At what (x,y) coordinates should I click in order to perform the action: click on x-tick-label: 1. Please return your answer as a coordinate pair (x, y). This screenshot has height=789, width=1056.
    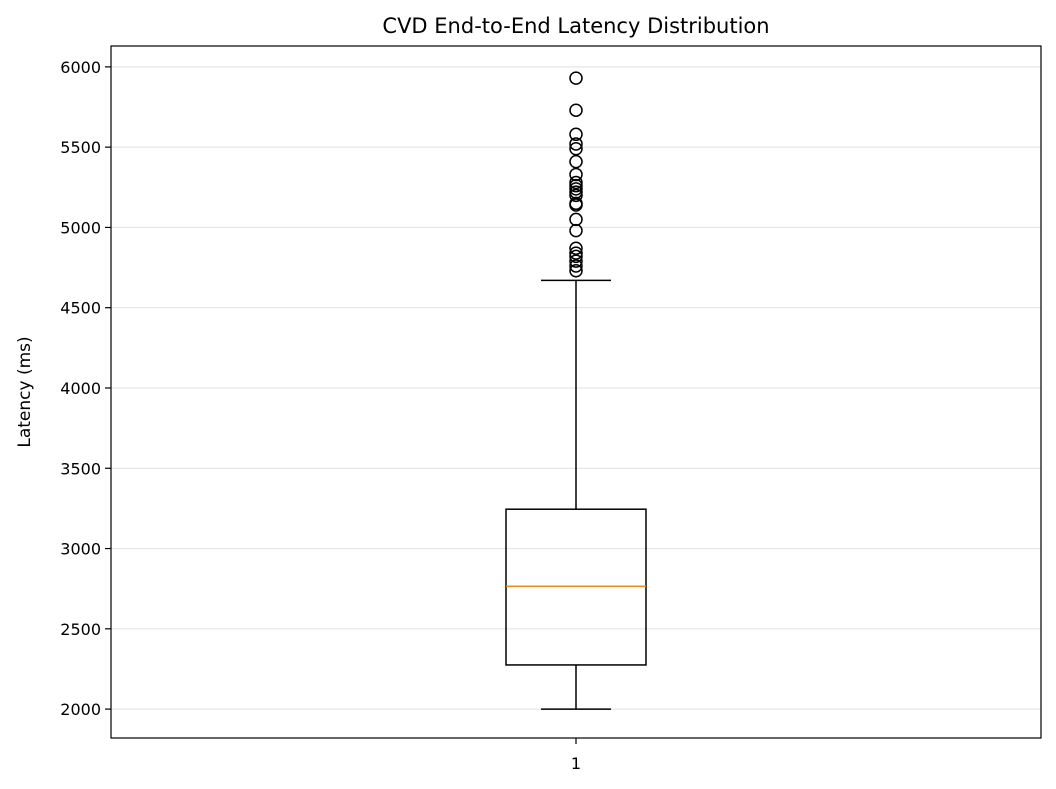
    Looking at the image, I should click on (576, 763).